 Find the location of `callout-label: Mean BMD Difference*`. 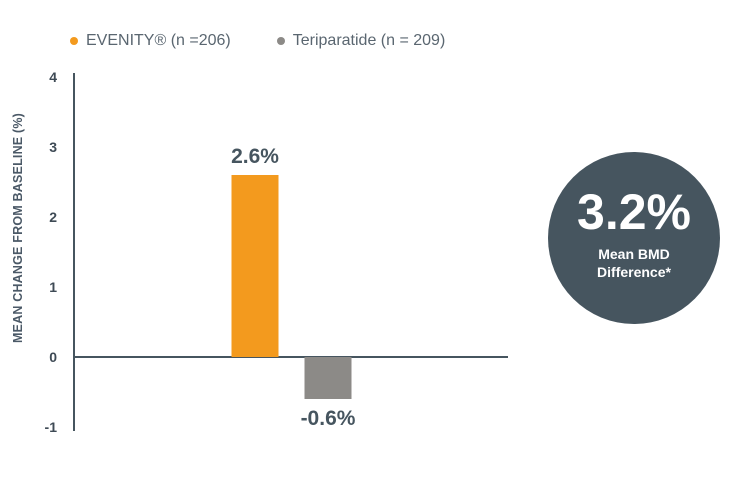

callout-label: Mean BMD Difference* is located at coordinates (634, 263).